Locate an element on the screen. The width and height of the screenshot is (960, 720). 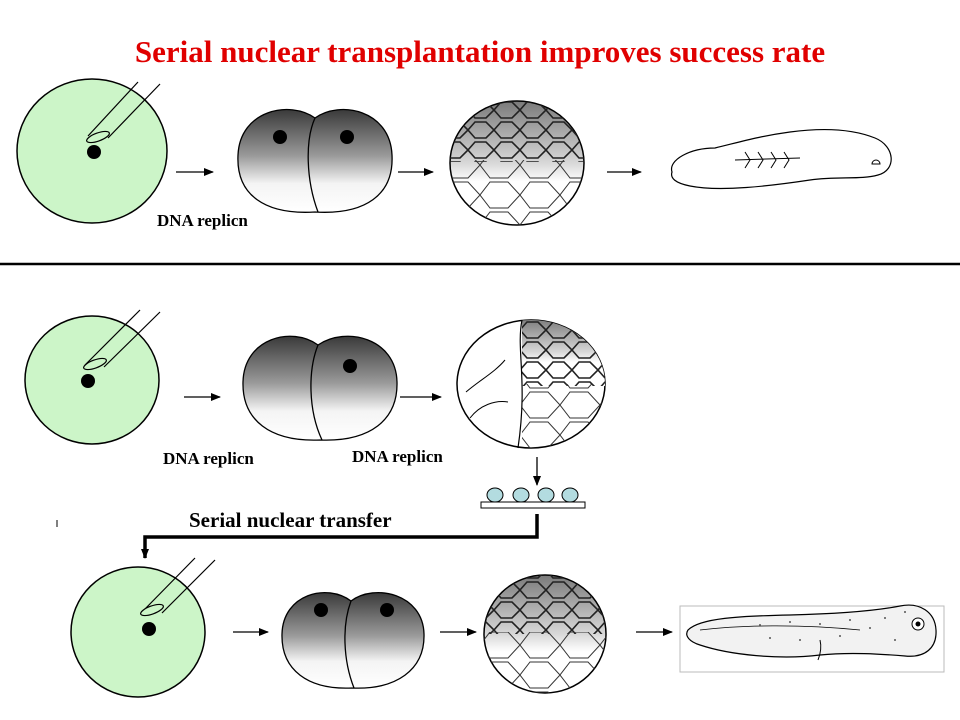
tadpole-icon is located at coordinates (812, 638).